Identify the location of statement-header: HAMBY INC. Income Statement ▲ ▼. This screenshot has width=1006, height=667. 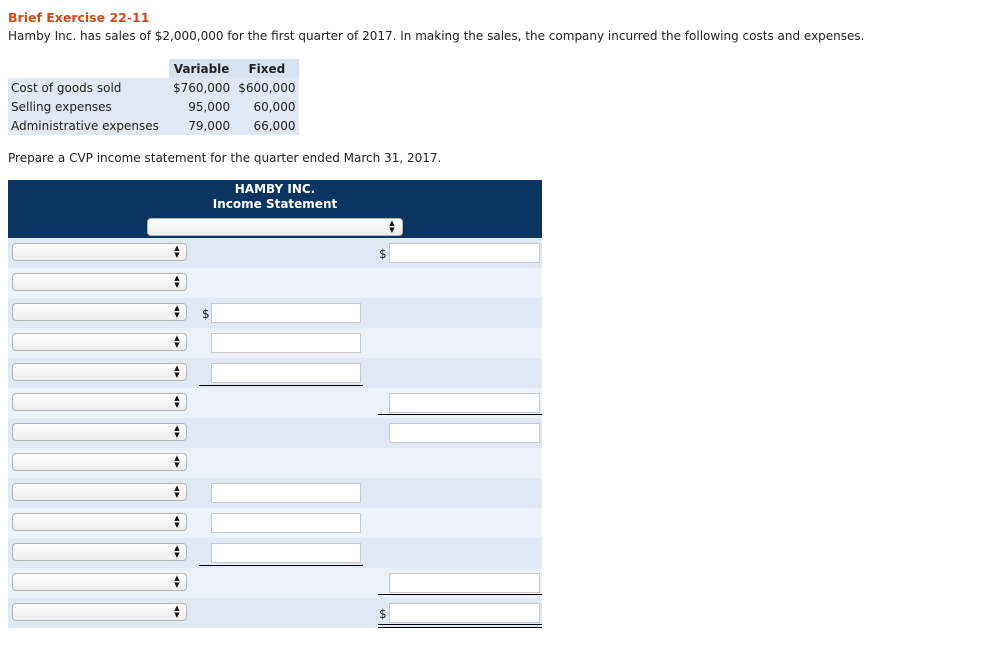
(275, 209).